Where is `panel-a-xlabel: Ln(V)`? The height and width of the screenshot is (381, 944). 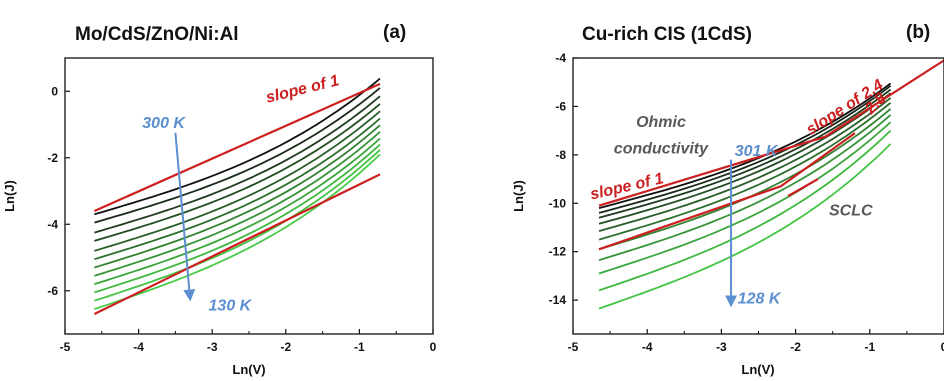
panel-a-xlabel: Ln(V) is located at coordinates (248, 369).